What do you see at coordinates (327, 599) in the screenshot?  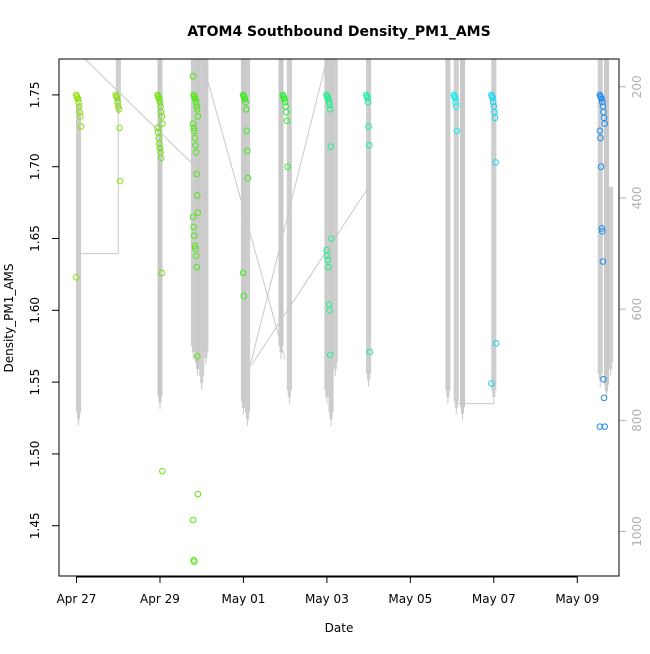 I see `x-tick-label: May 03` at bounding box center [327, 599].